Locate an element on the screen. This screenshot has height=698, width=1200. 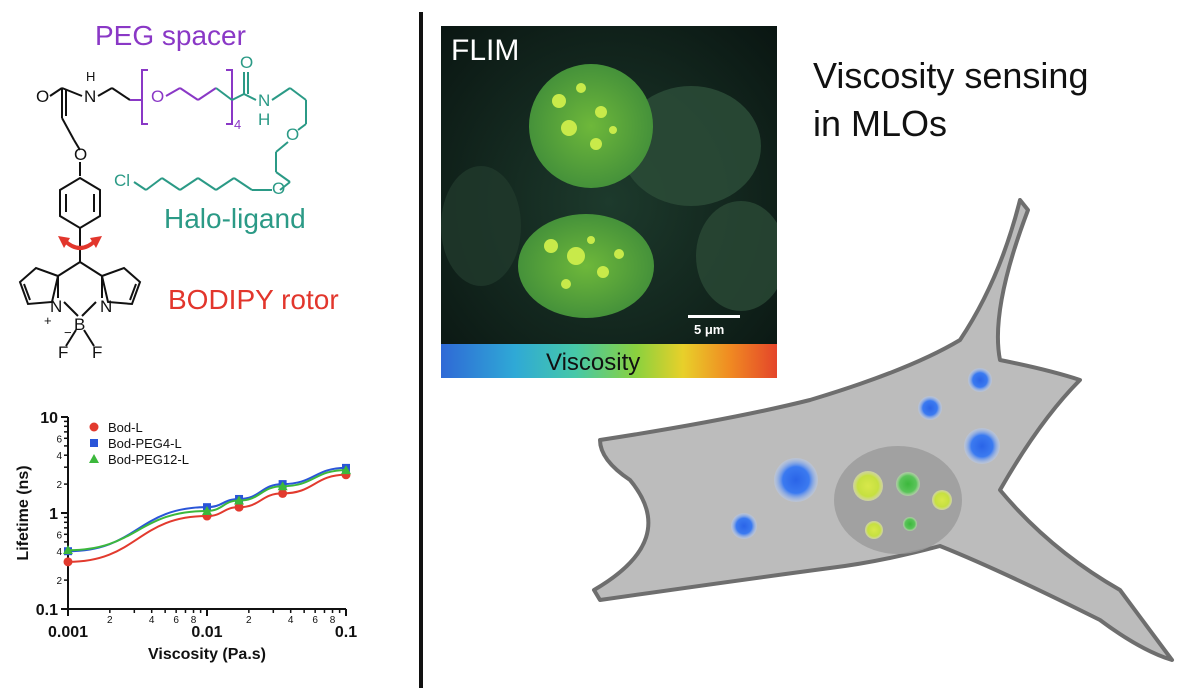
atom-o-halo2: O is located at coordinates (279, 188).